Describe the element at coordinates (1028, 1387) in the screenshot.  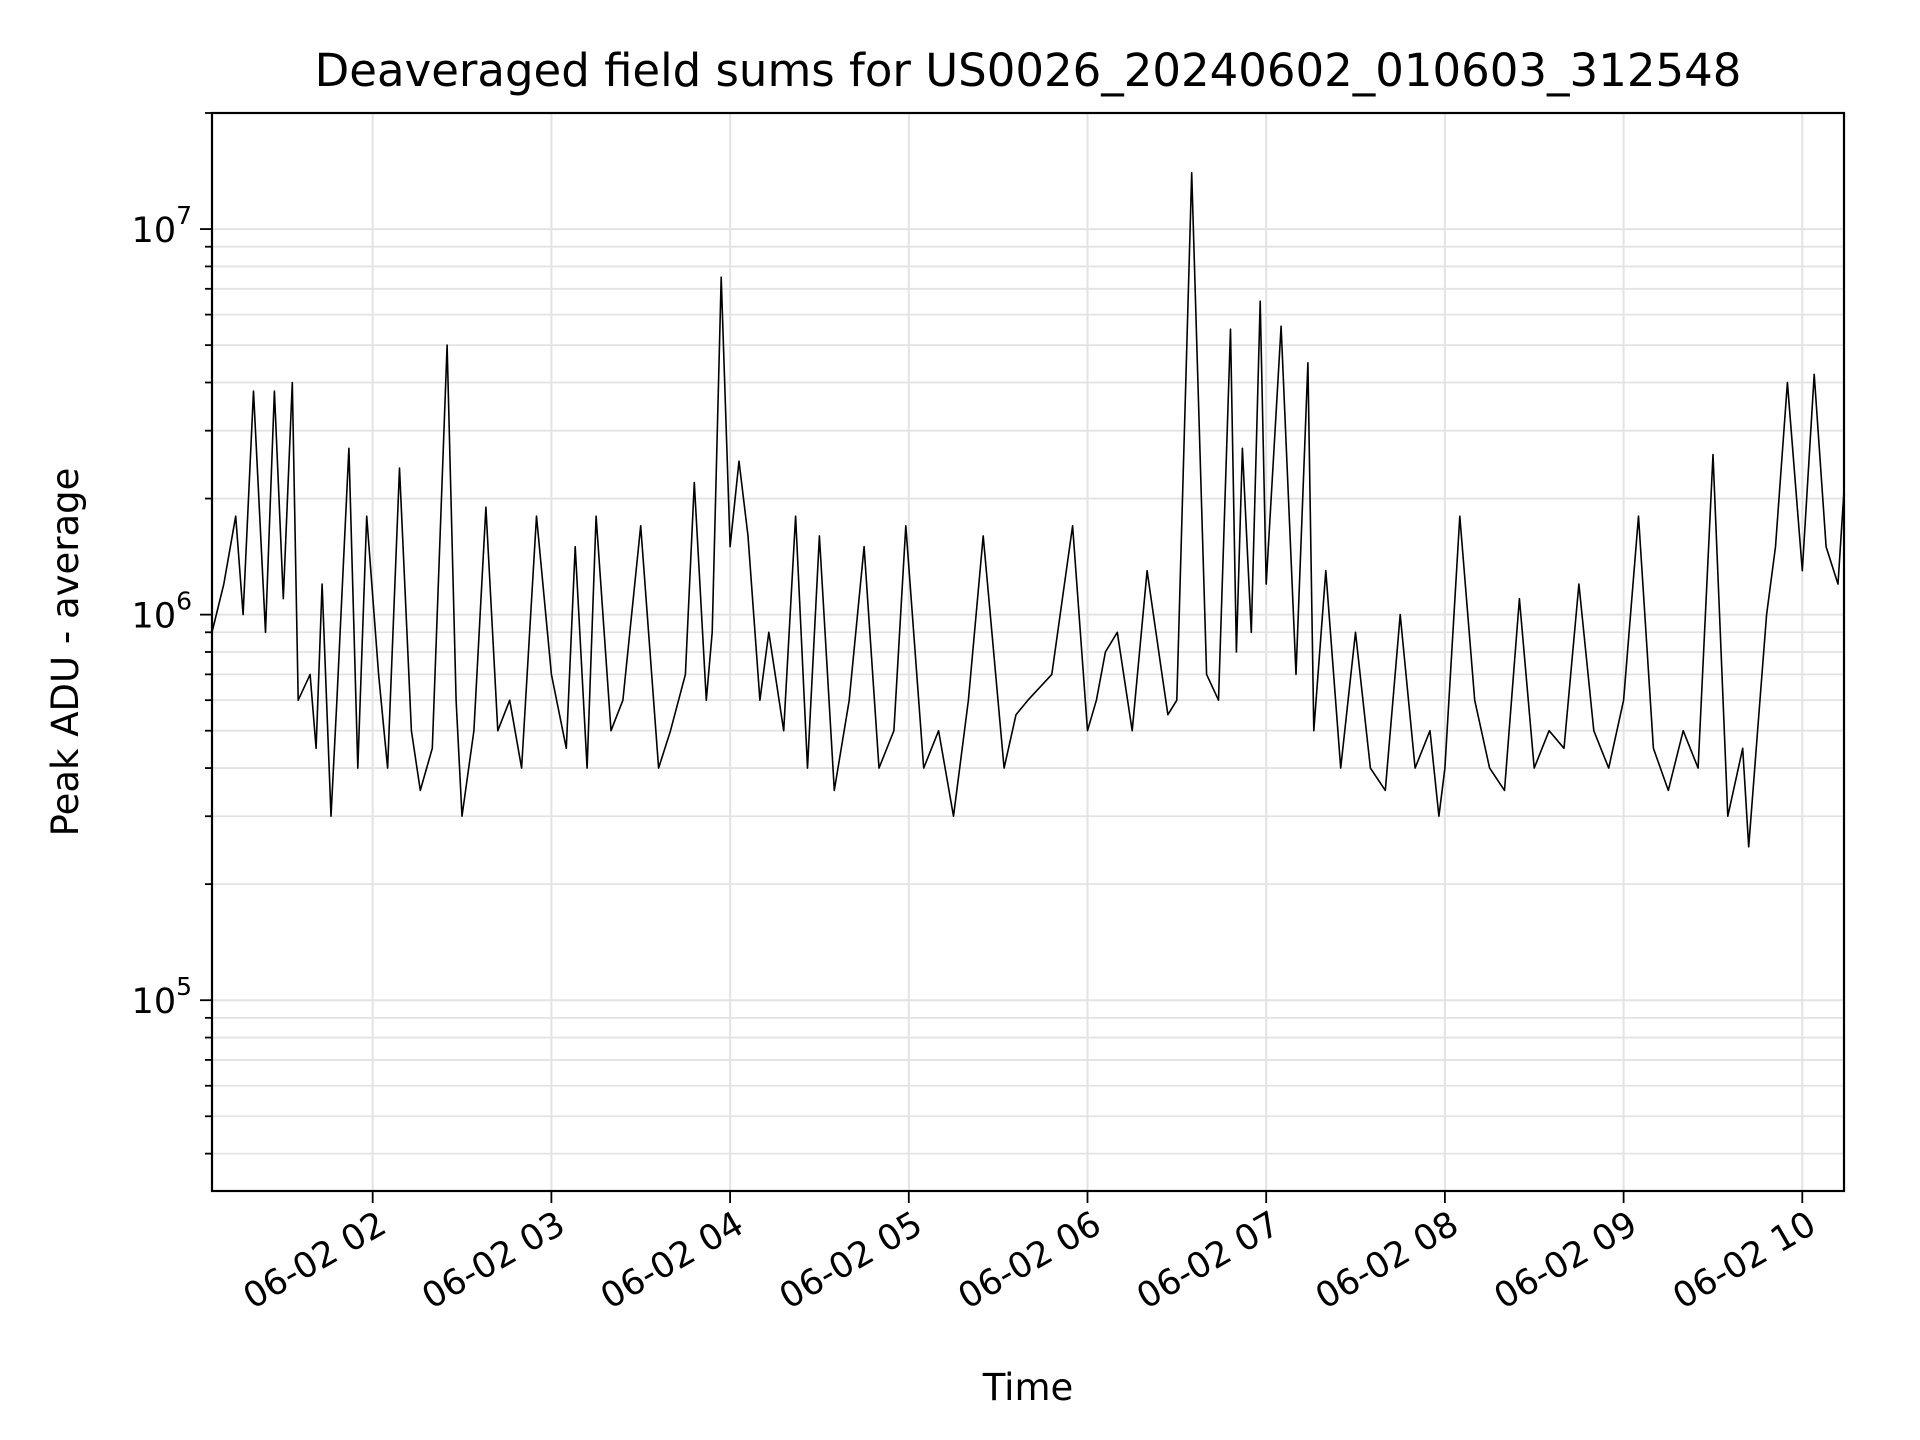
I see `x-axis-label: Time` at that location.